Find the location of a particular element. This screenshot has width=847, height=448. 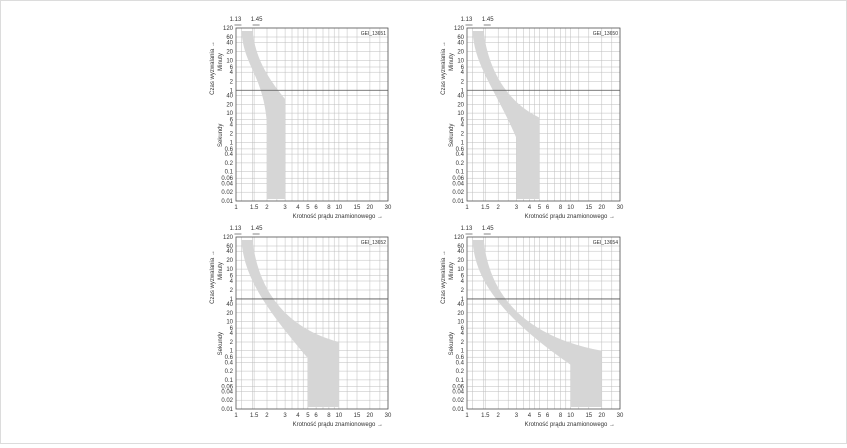

marker-label-1-45: 1.45 is located at coordinates (257, 20).